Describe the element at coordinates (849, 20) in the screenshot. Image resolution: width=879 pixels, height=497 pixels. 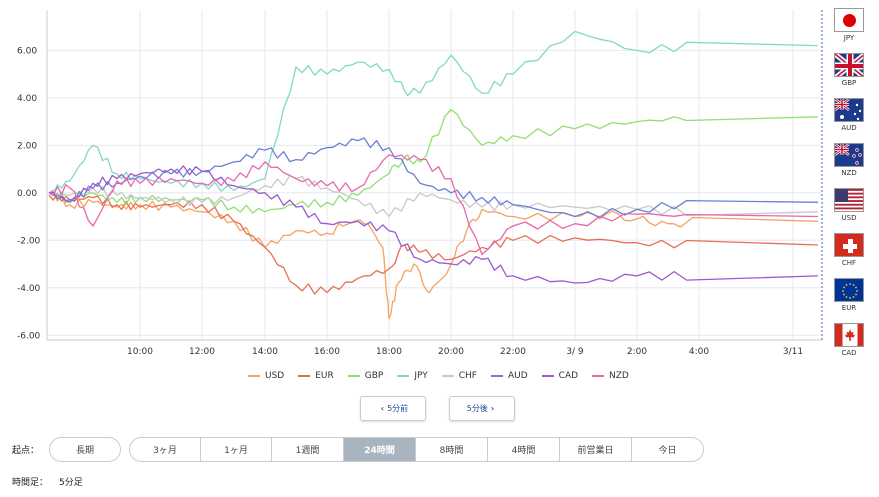
I see `flag-jpy-icon` at that location.